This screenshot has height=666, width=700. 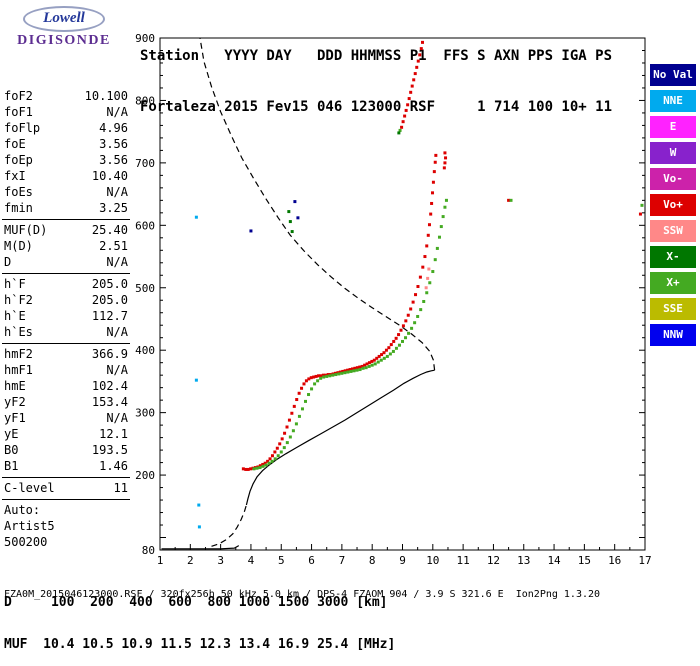 I want to click on param-value: 3.25, so click(x=113, y=208).